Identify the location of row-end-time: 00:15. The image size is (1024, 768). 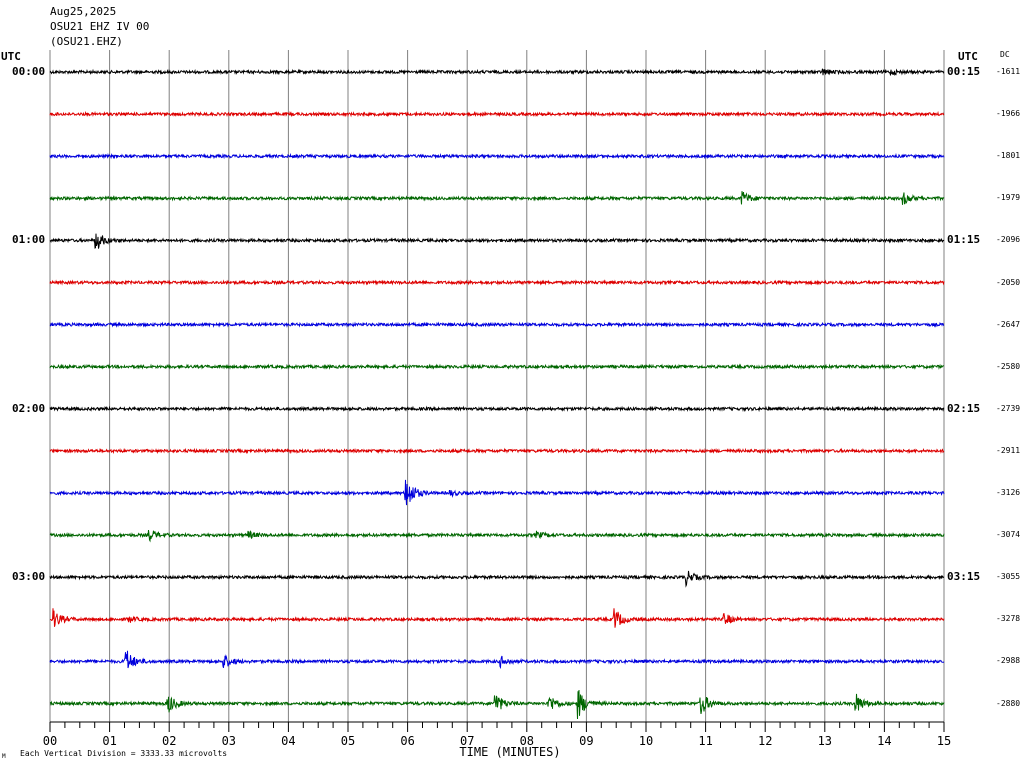
(964, 71).